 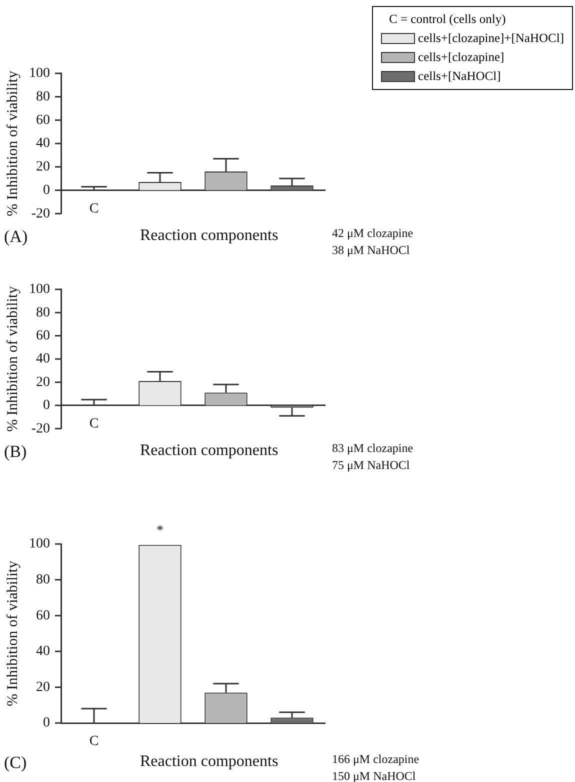 I want to click on text: (C), so click(x=15, y=763).